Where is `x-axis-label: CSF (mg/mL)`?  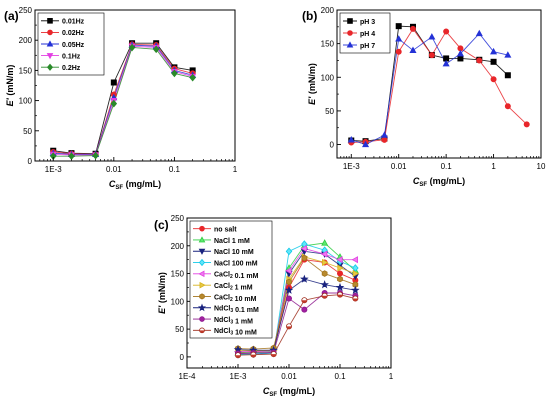 x-axis-label: CSF (mg/mL) is located at coordinates (289, 392).